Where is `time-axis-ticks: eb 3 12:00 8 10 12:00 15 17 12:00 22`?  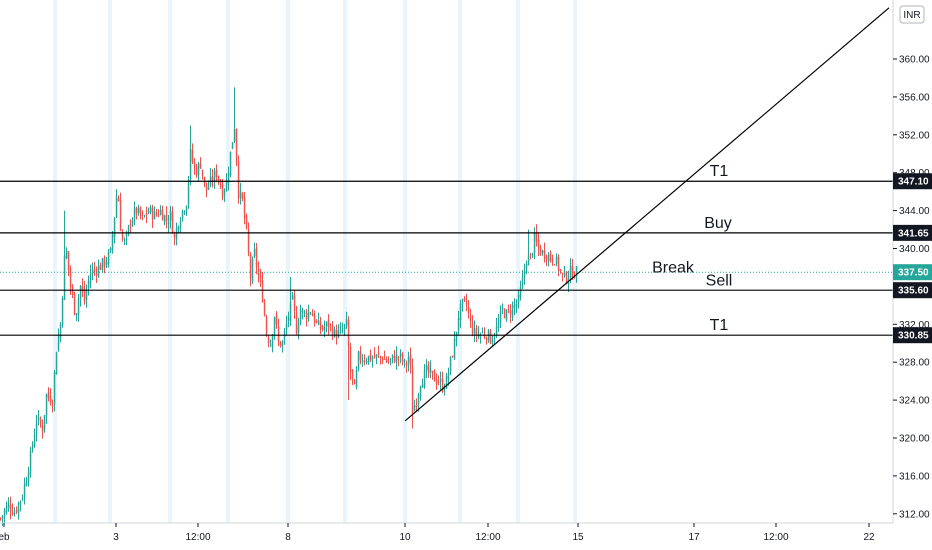
time-axis-ticks: eb 3 12:00 8 10 12:00 15 17 12:00 22 is located at coordinates (437, 533).